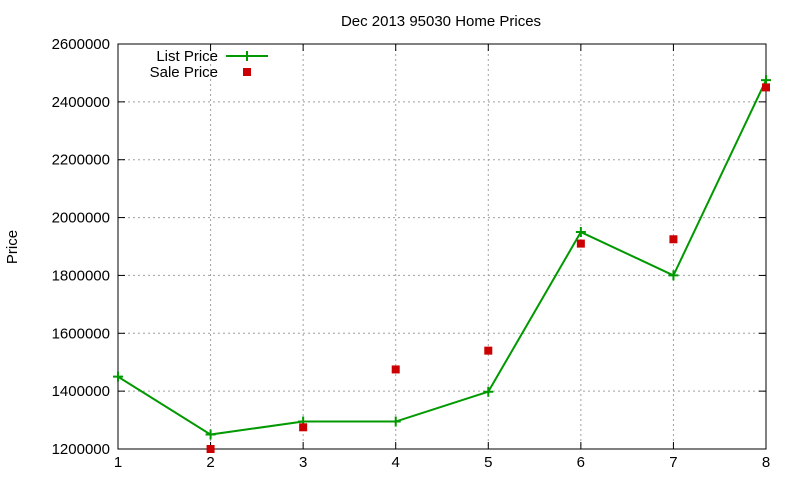  I want to click on y-tick-label: 1400000, so click(81, 391).